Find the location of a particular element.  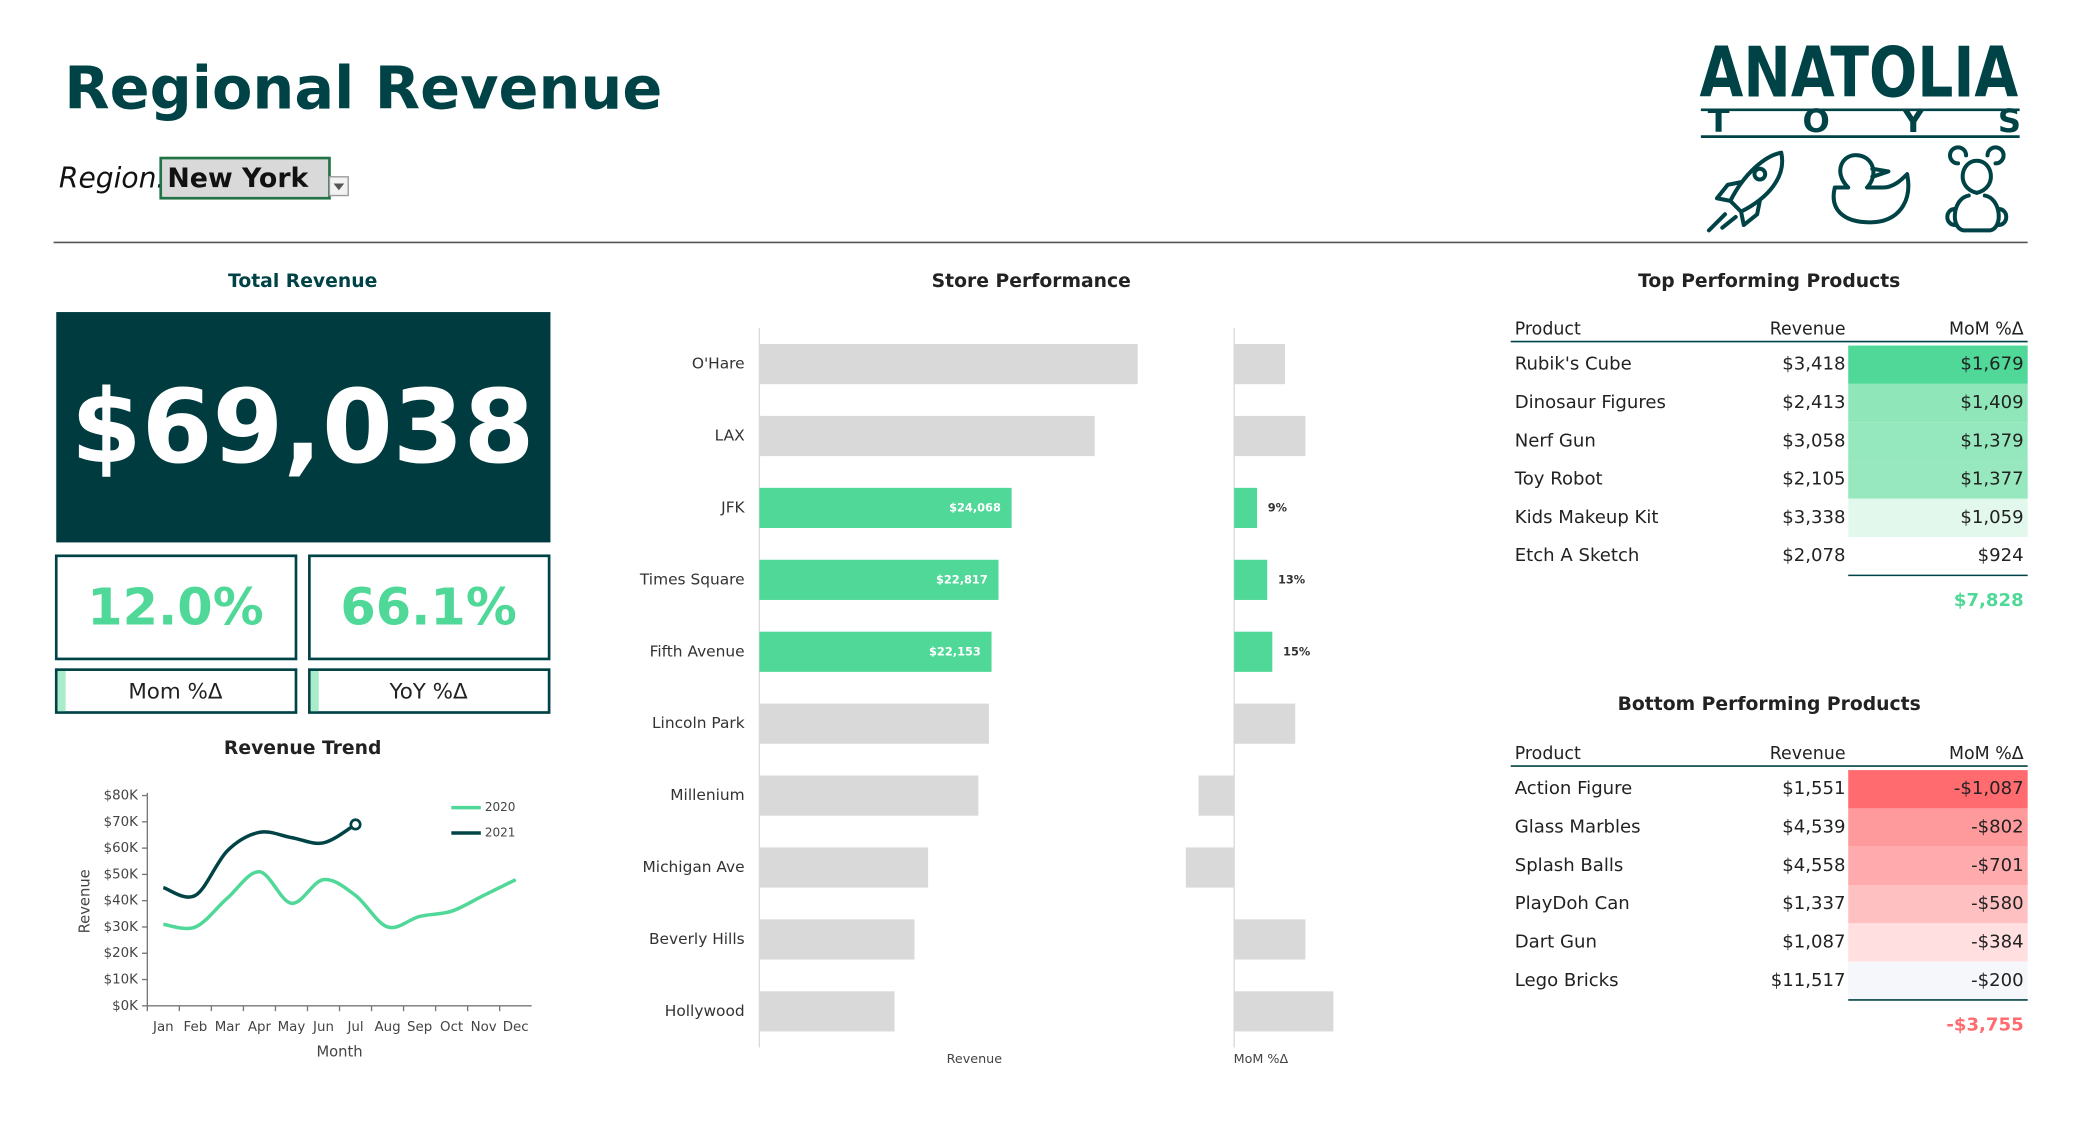

table-cell: -$384 is located at coordinates (1997, 941).